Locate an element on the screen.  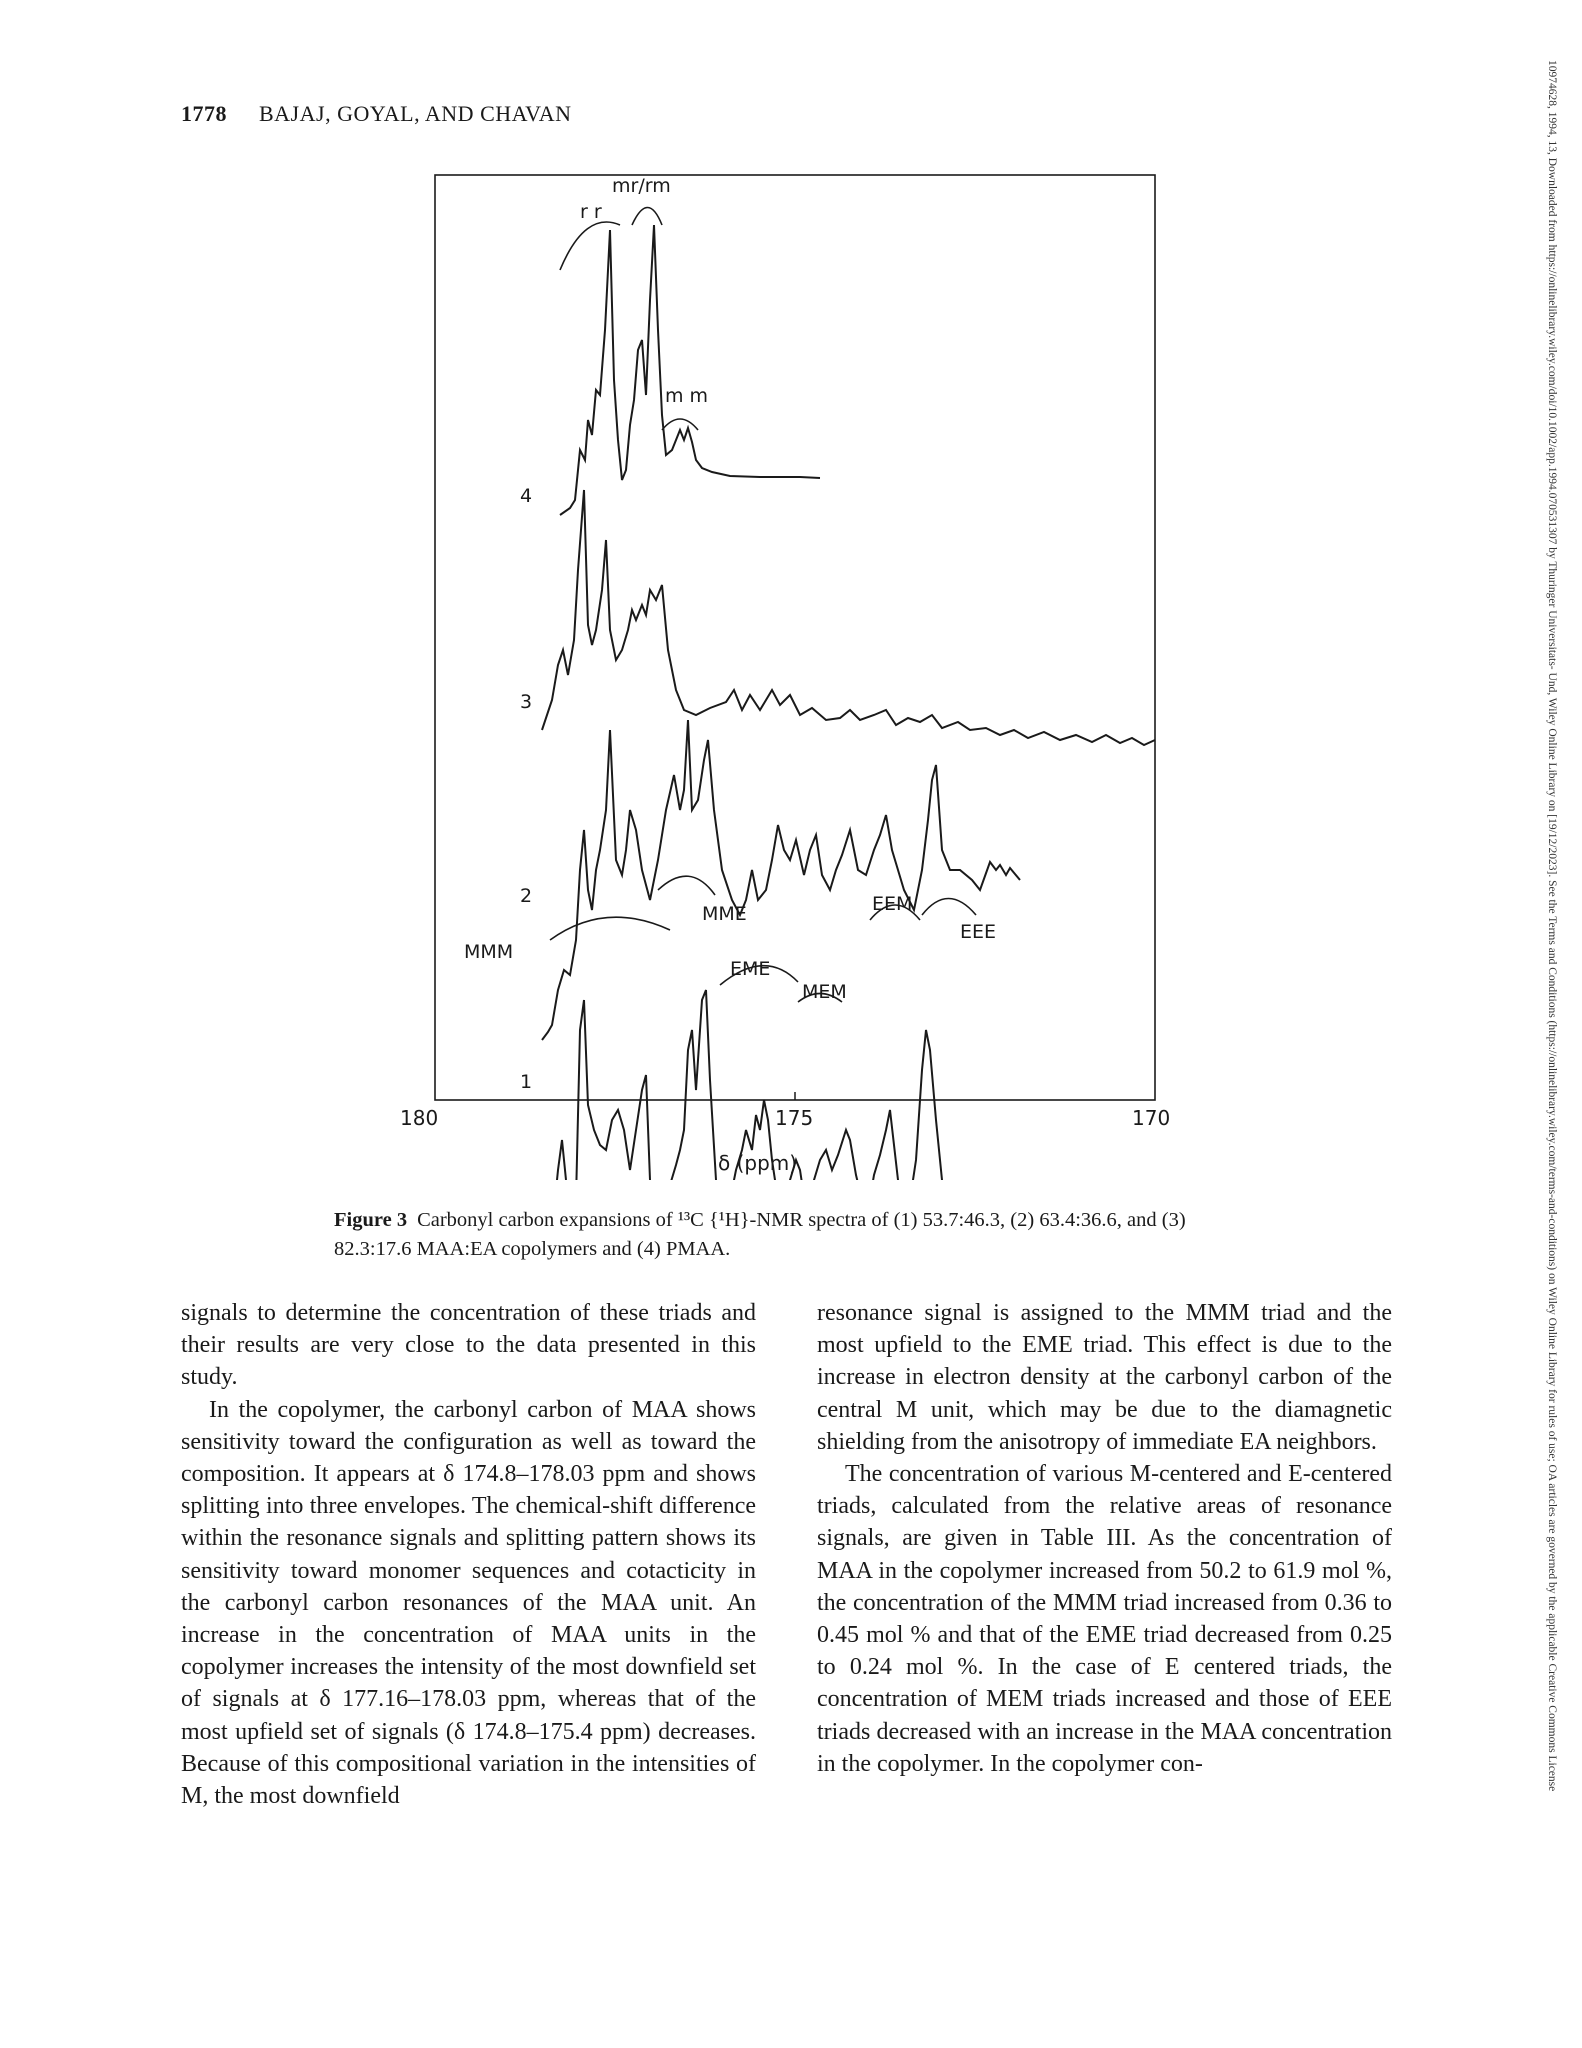
eem-arc is located at coordinates (895, 912).